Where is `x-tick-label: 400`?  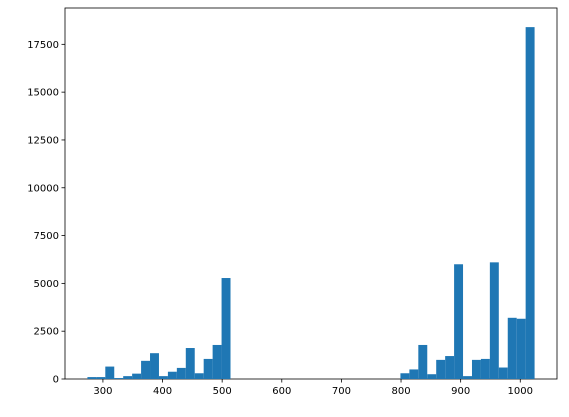 x-tick-label: 400 is located at coordinates (162, 391).